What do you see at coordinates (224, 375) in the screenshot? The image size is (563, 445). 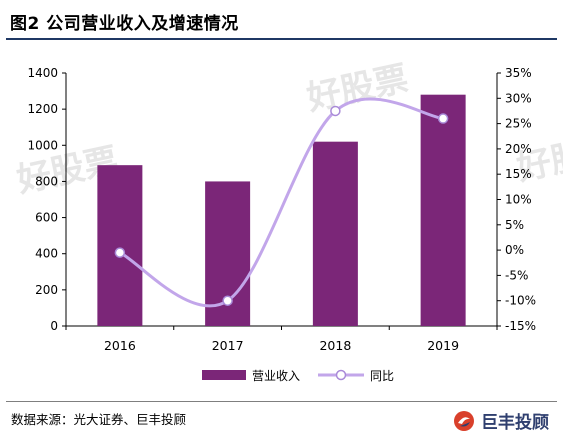 I see `legend-swatch-bar` at bounding box center [224, 375].